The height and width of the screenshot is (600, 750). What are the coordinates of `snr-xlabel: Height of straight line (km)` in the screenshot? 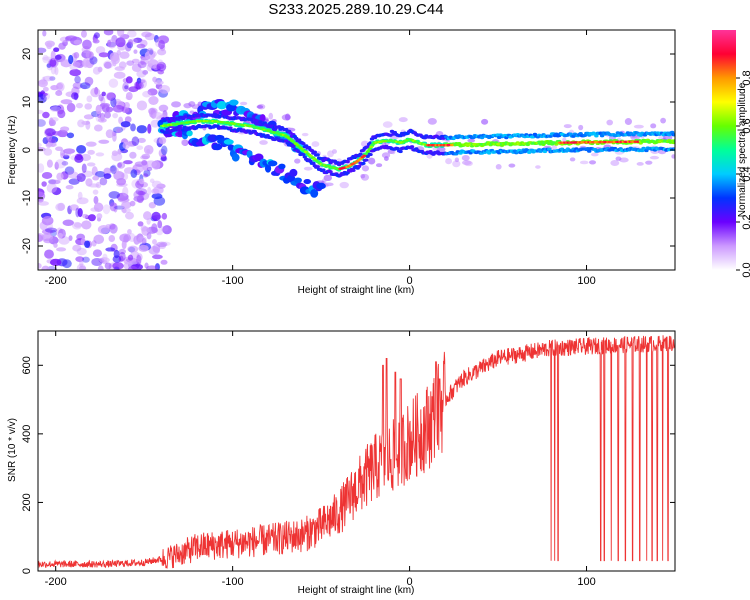 It's located at (356, 590).